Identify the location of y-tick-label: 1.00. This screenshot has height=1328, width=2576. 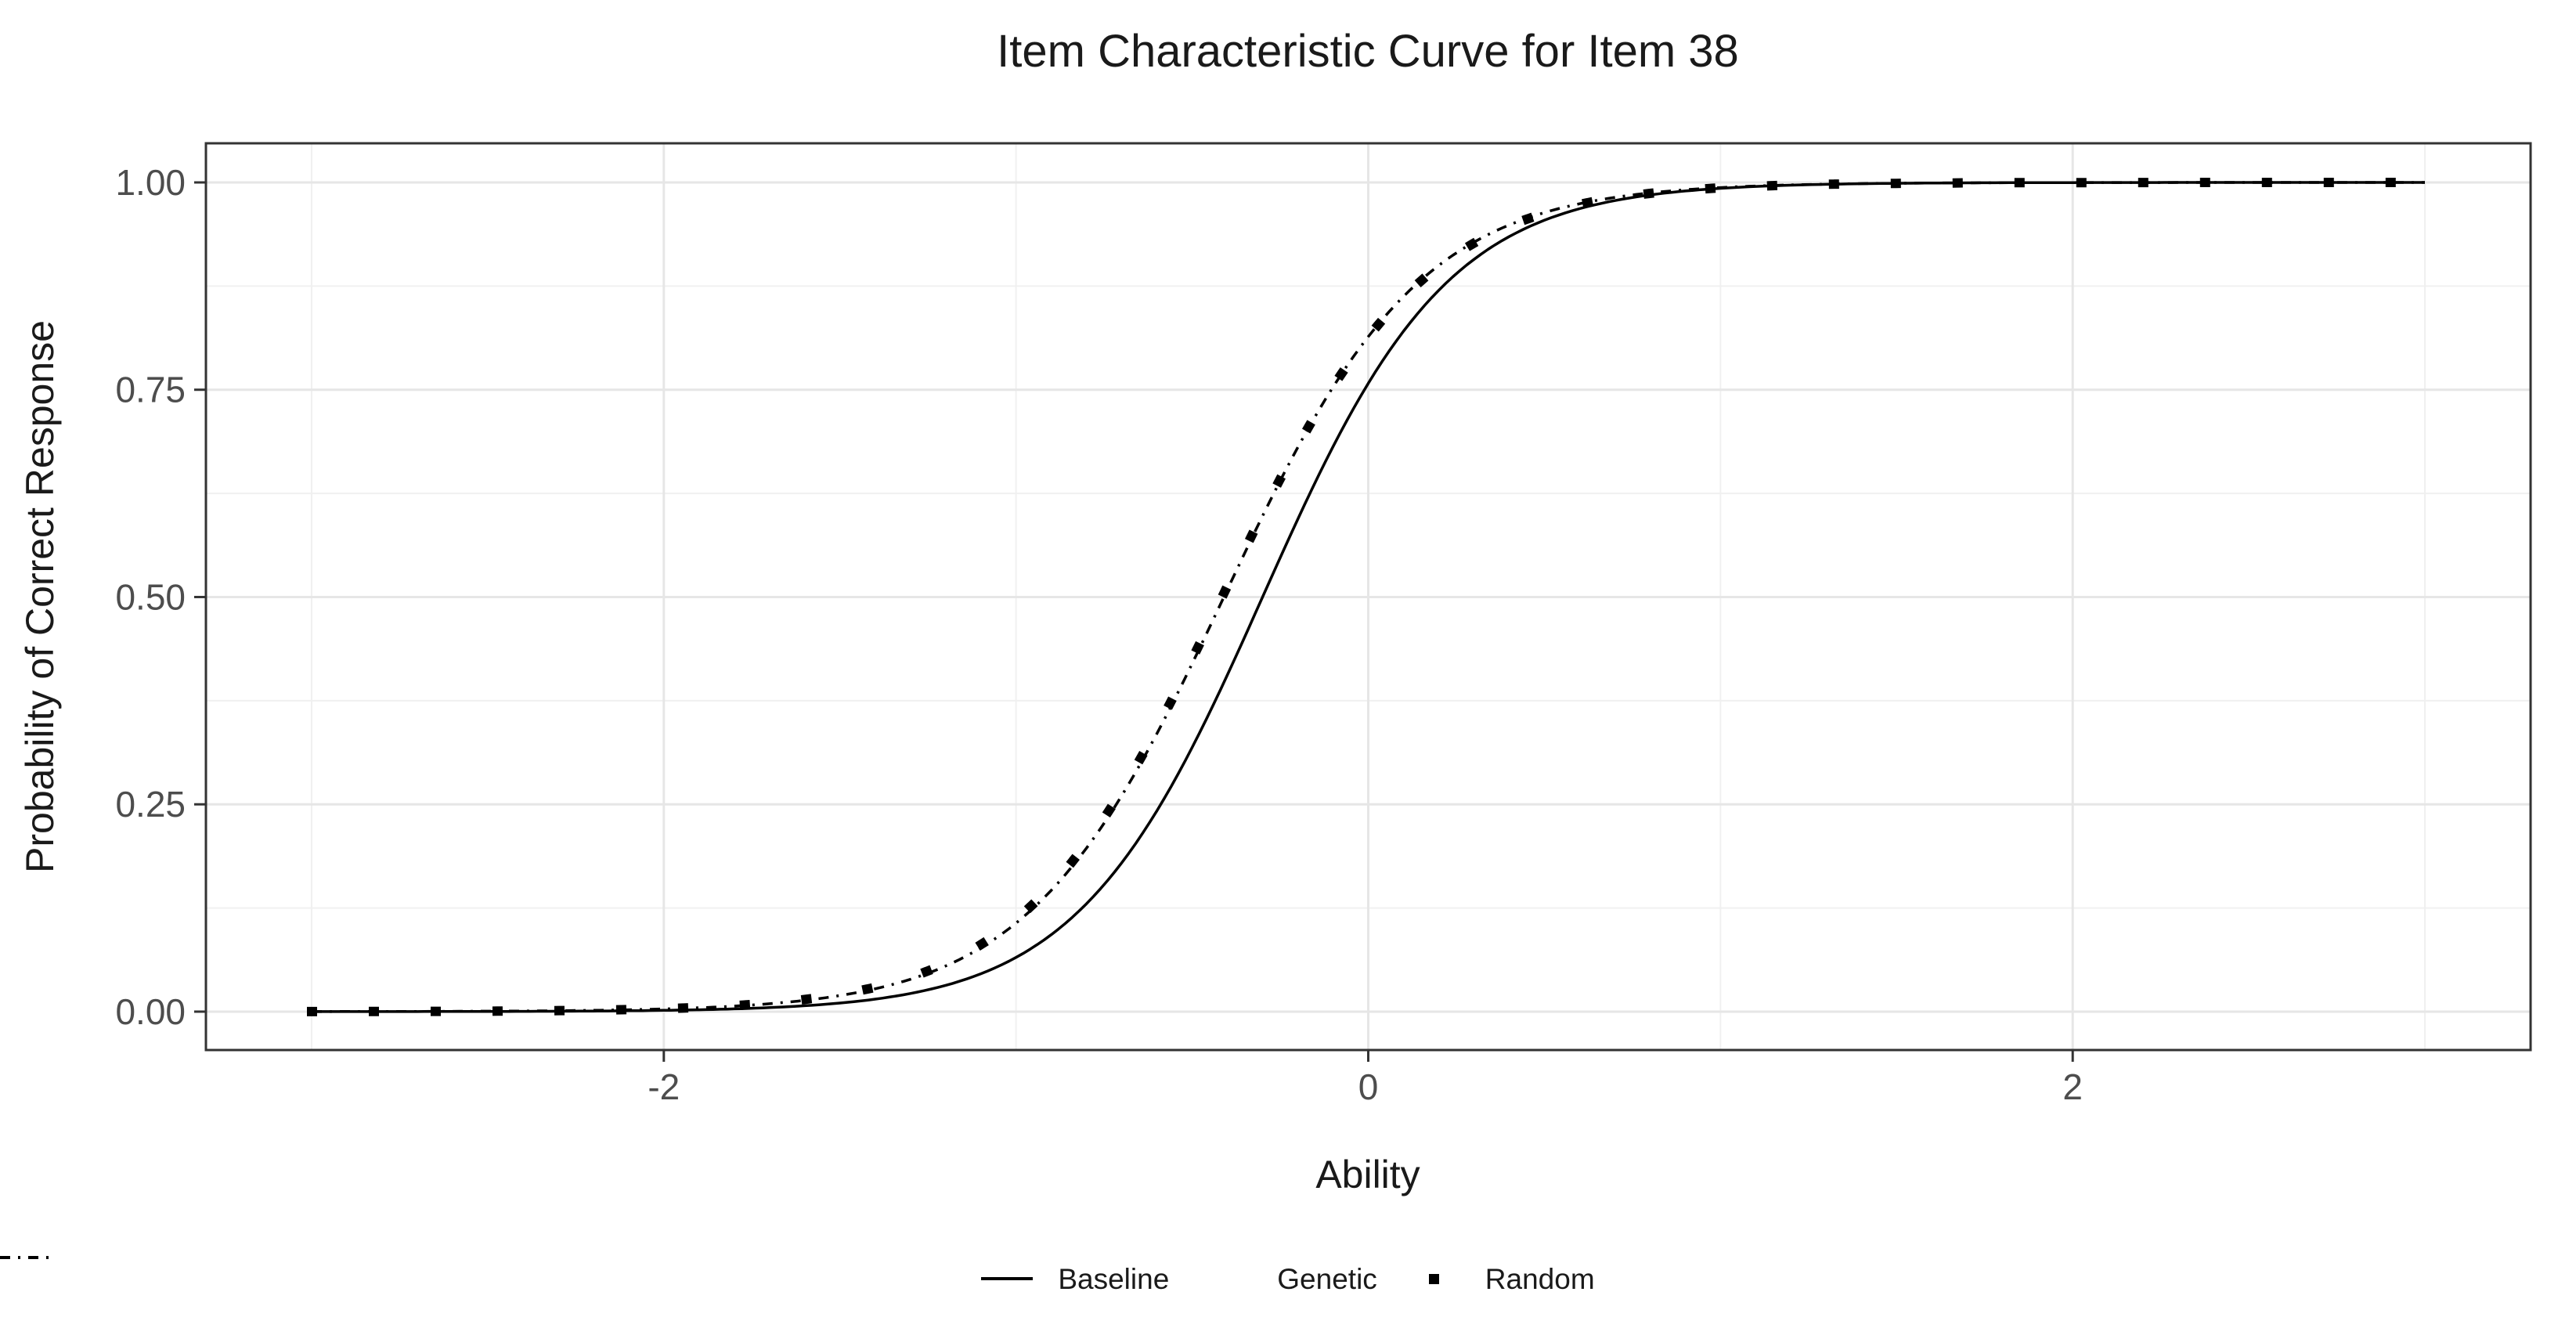
(150, 182).